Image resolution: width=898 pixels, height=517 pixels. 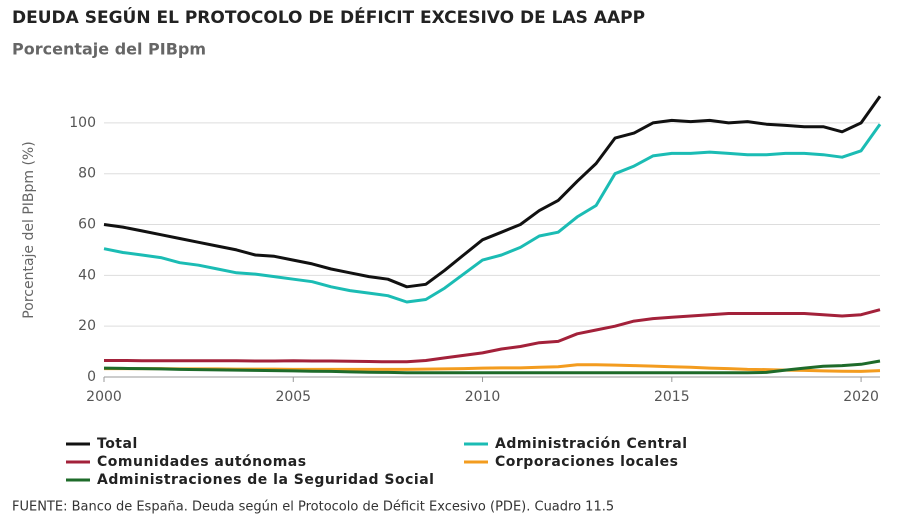 What do you see at coordinates (87, 225) in the screenshot?
I see `y-tick-label: 60` at bounding box center [87, 225].